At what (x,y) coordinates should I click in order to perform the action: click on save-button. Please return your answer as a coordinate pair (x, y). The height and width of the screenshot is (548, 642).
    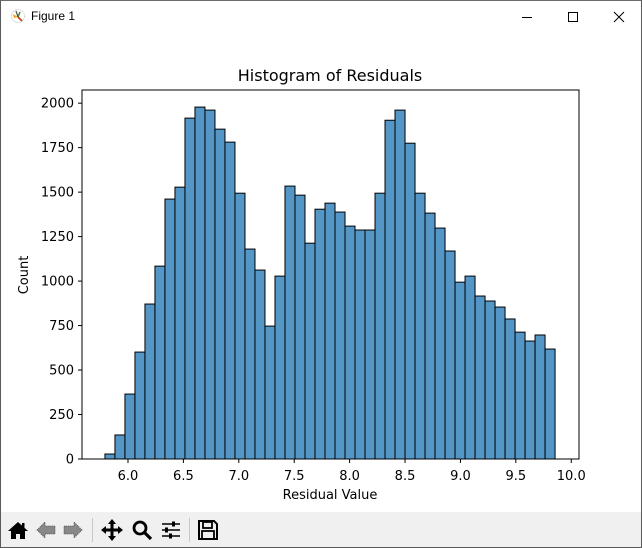
    Looking at the image, I should click on (208, 530).